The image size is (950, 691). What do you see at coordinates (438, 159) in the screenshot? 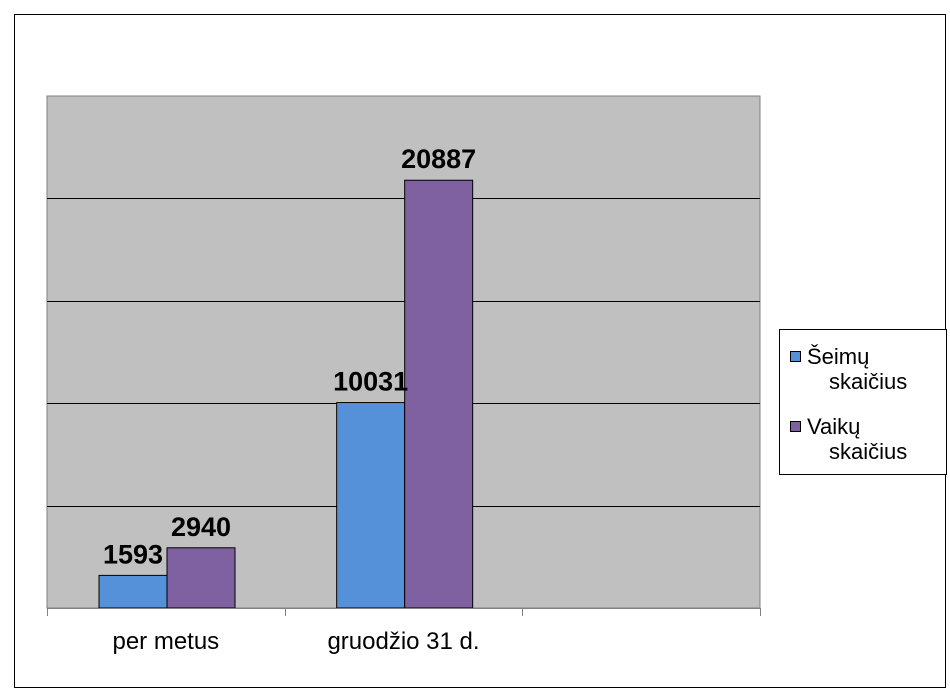
I see `data-label-1-1: 20887` at bounding box center [438, 159].